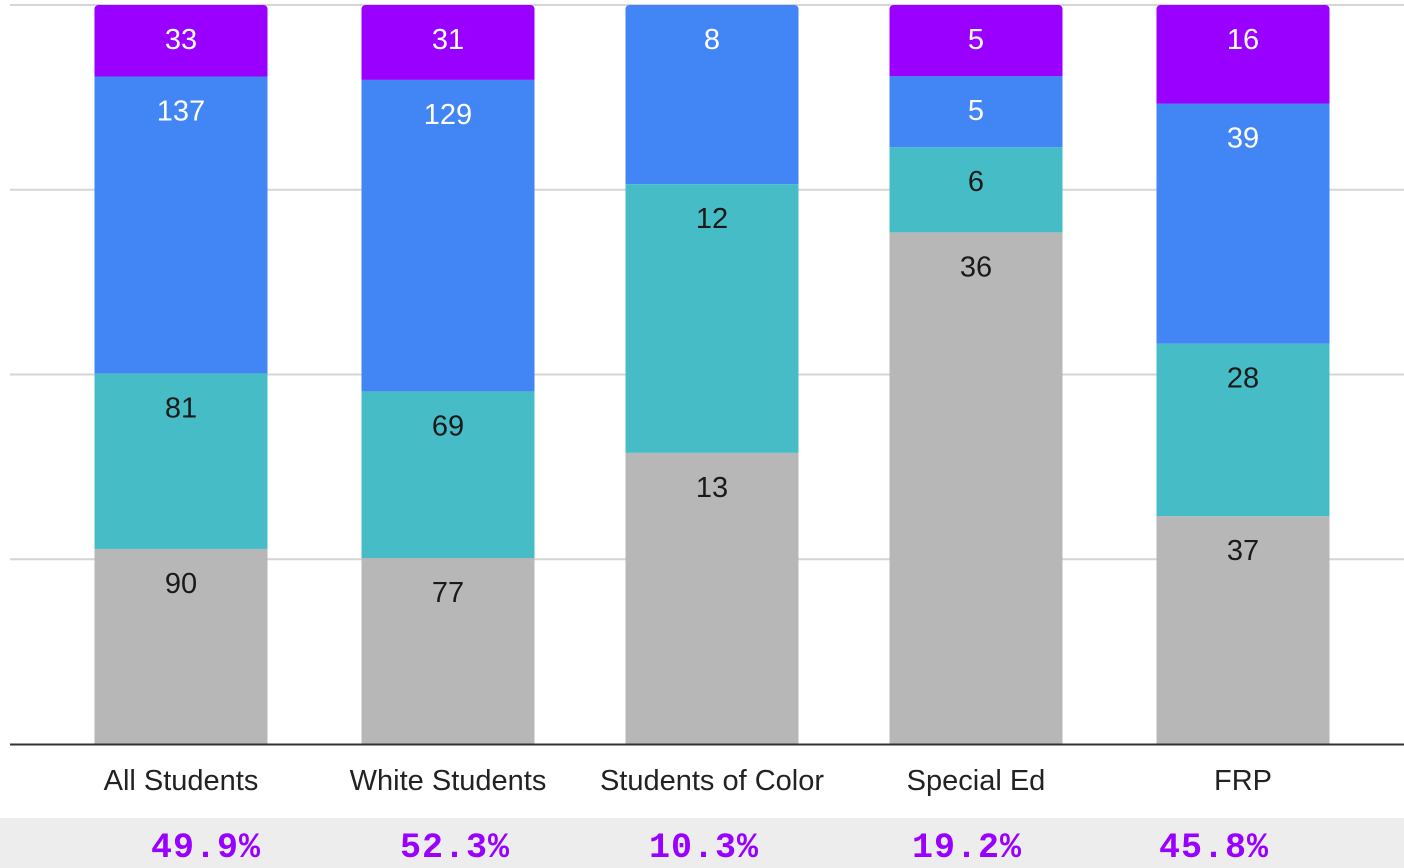  What do you see at coordinates (976, 267) in the screenshot?
I see `data-label: 36` at bounding box center [976, 267].